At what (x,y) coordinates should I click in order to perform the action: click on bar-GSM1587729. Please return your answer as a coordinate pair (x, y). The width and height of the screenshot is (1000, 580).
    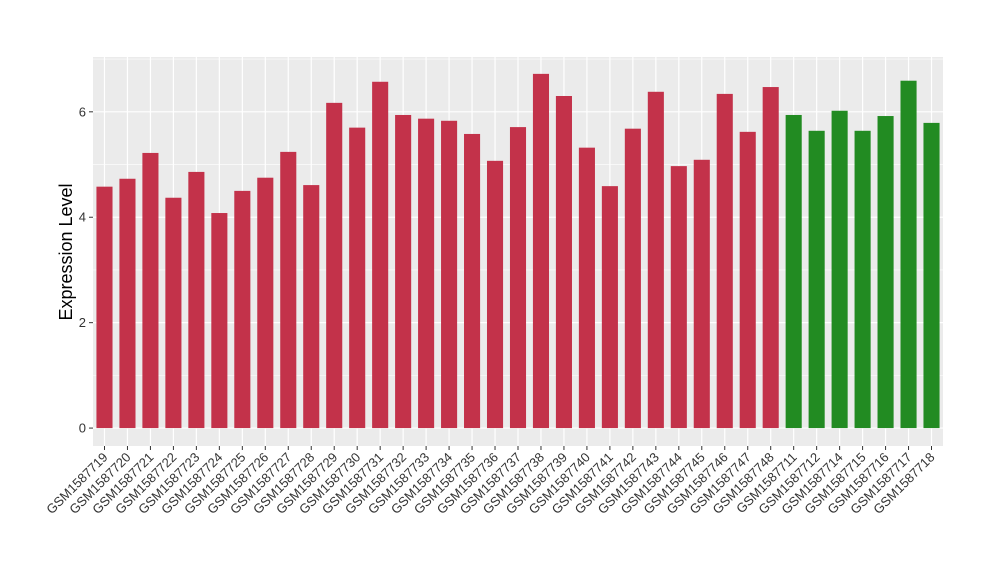
    Looking at the image, I should click on (334, 265).